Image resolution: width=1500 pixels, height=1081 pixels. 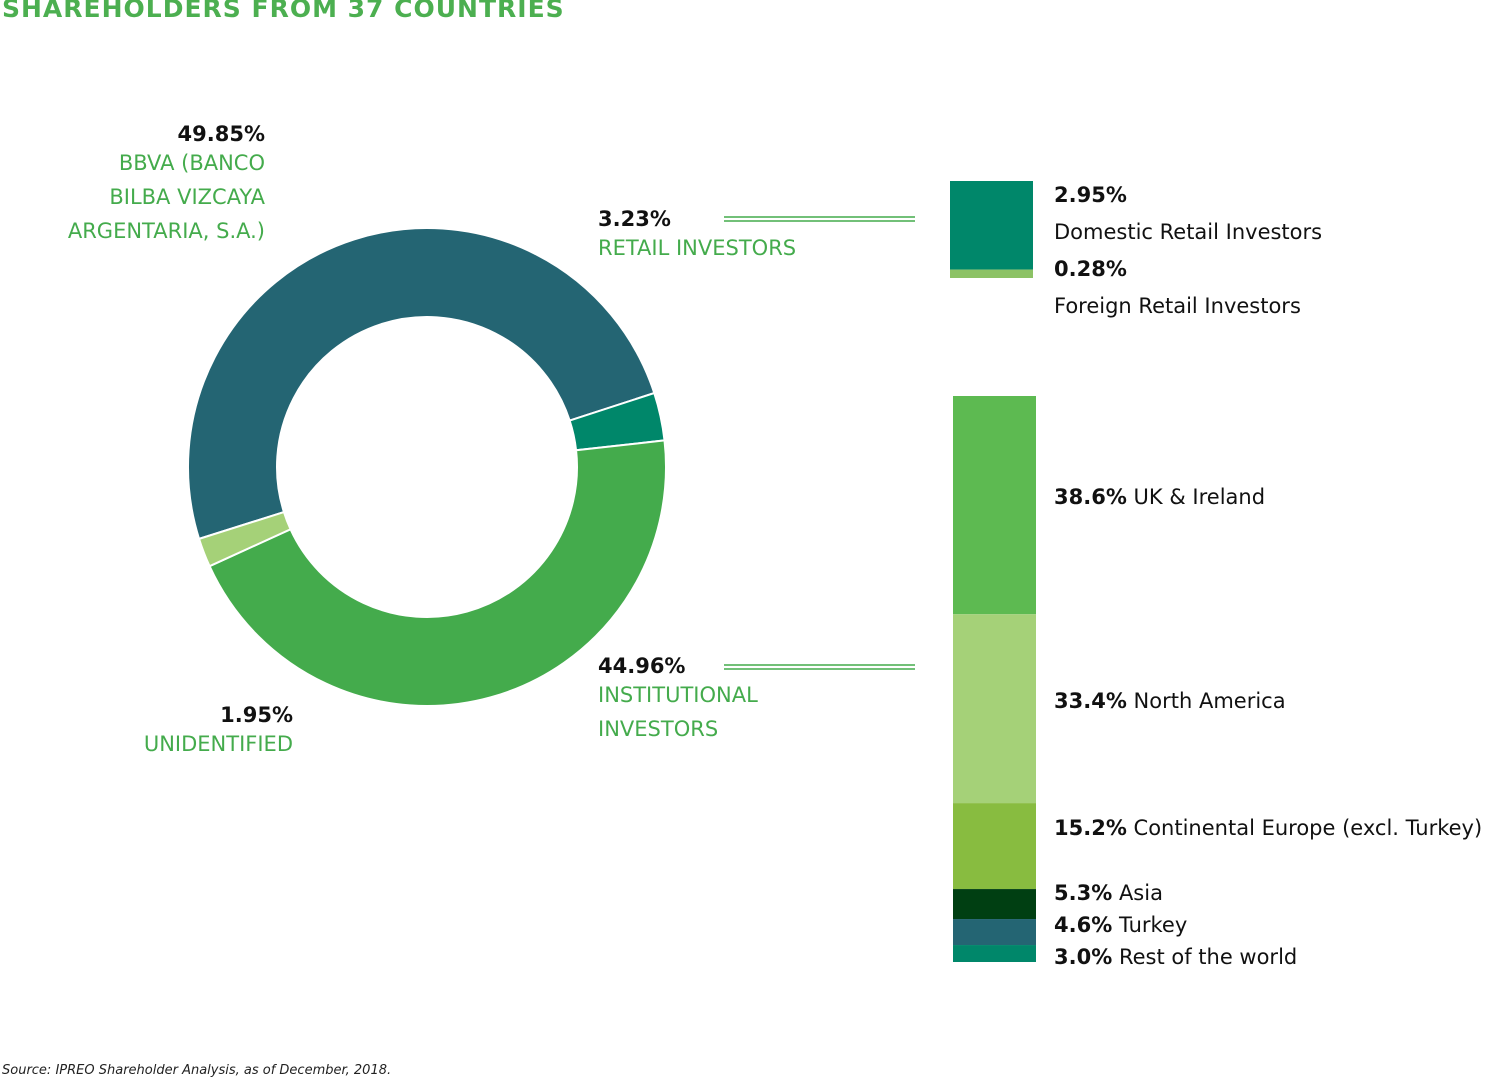 What do you see at coordinates (421, 384) in the screenshot?
I see `donut-slice-bbva` at bounding box center [421, 384].